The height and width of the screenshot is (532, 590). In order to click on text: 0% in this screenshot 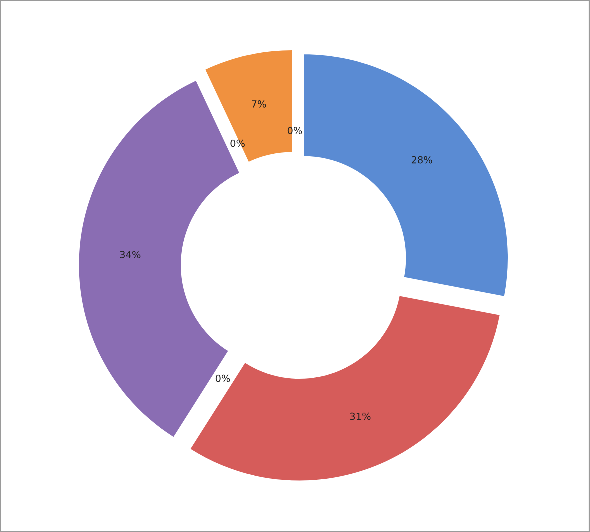, I will do `click(223, 378)`.